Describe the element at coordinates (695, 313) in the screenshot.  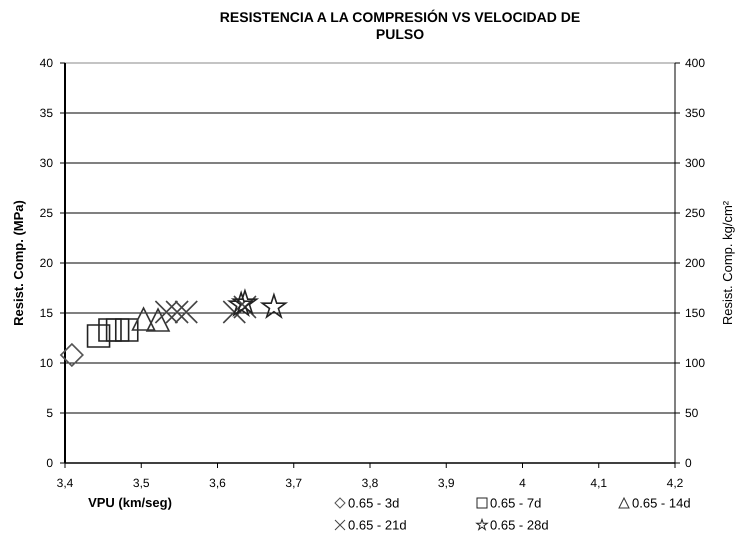
I see `y2-tick-label: 150` at that location.